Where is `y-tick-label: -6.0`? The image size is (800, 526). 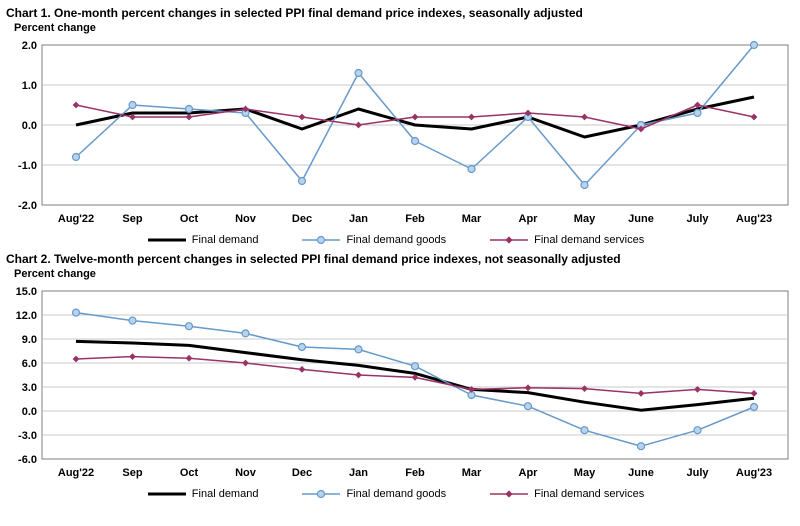
y-tick-label: -6.0 is located at coordinates (27, 460).